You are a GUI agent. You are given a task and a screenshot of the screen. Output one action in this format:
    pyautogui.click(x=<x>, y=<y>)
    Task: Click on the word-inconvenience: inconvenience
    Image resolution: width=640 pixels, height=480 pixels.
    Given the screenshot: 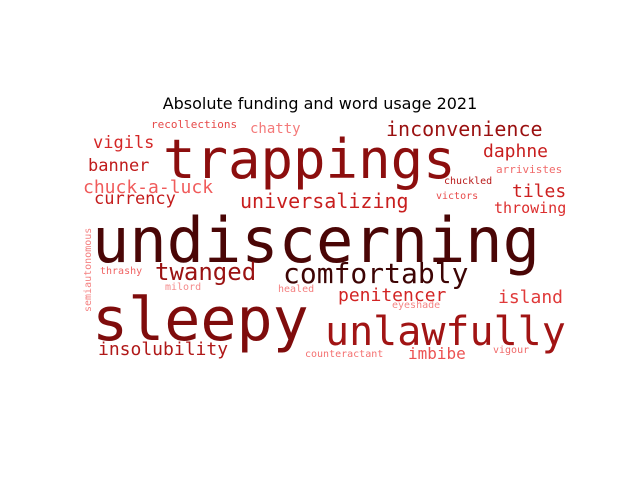 What is the action you would take?
    pyautogui.click(x=464, y=129)
    